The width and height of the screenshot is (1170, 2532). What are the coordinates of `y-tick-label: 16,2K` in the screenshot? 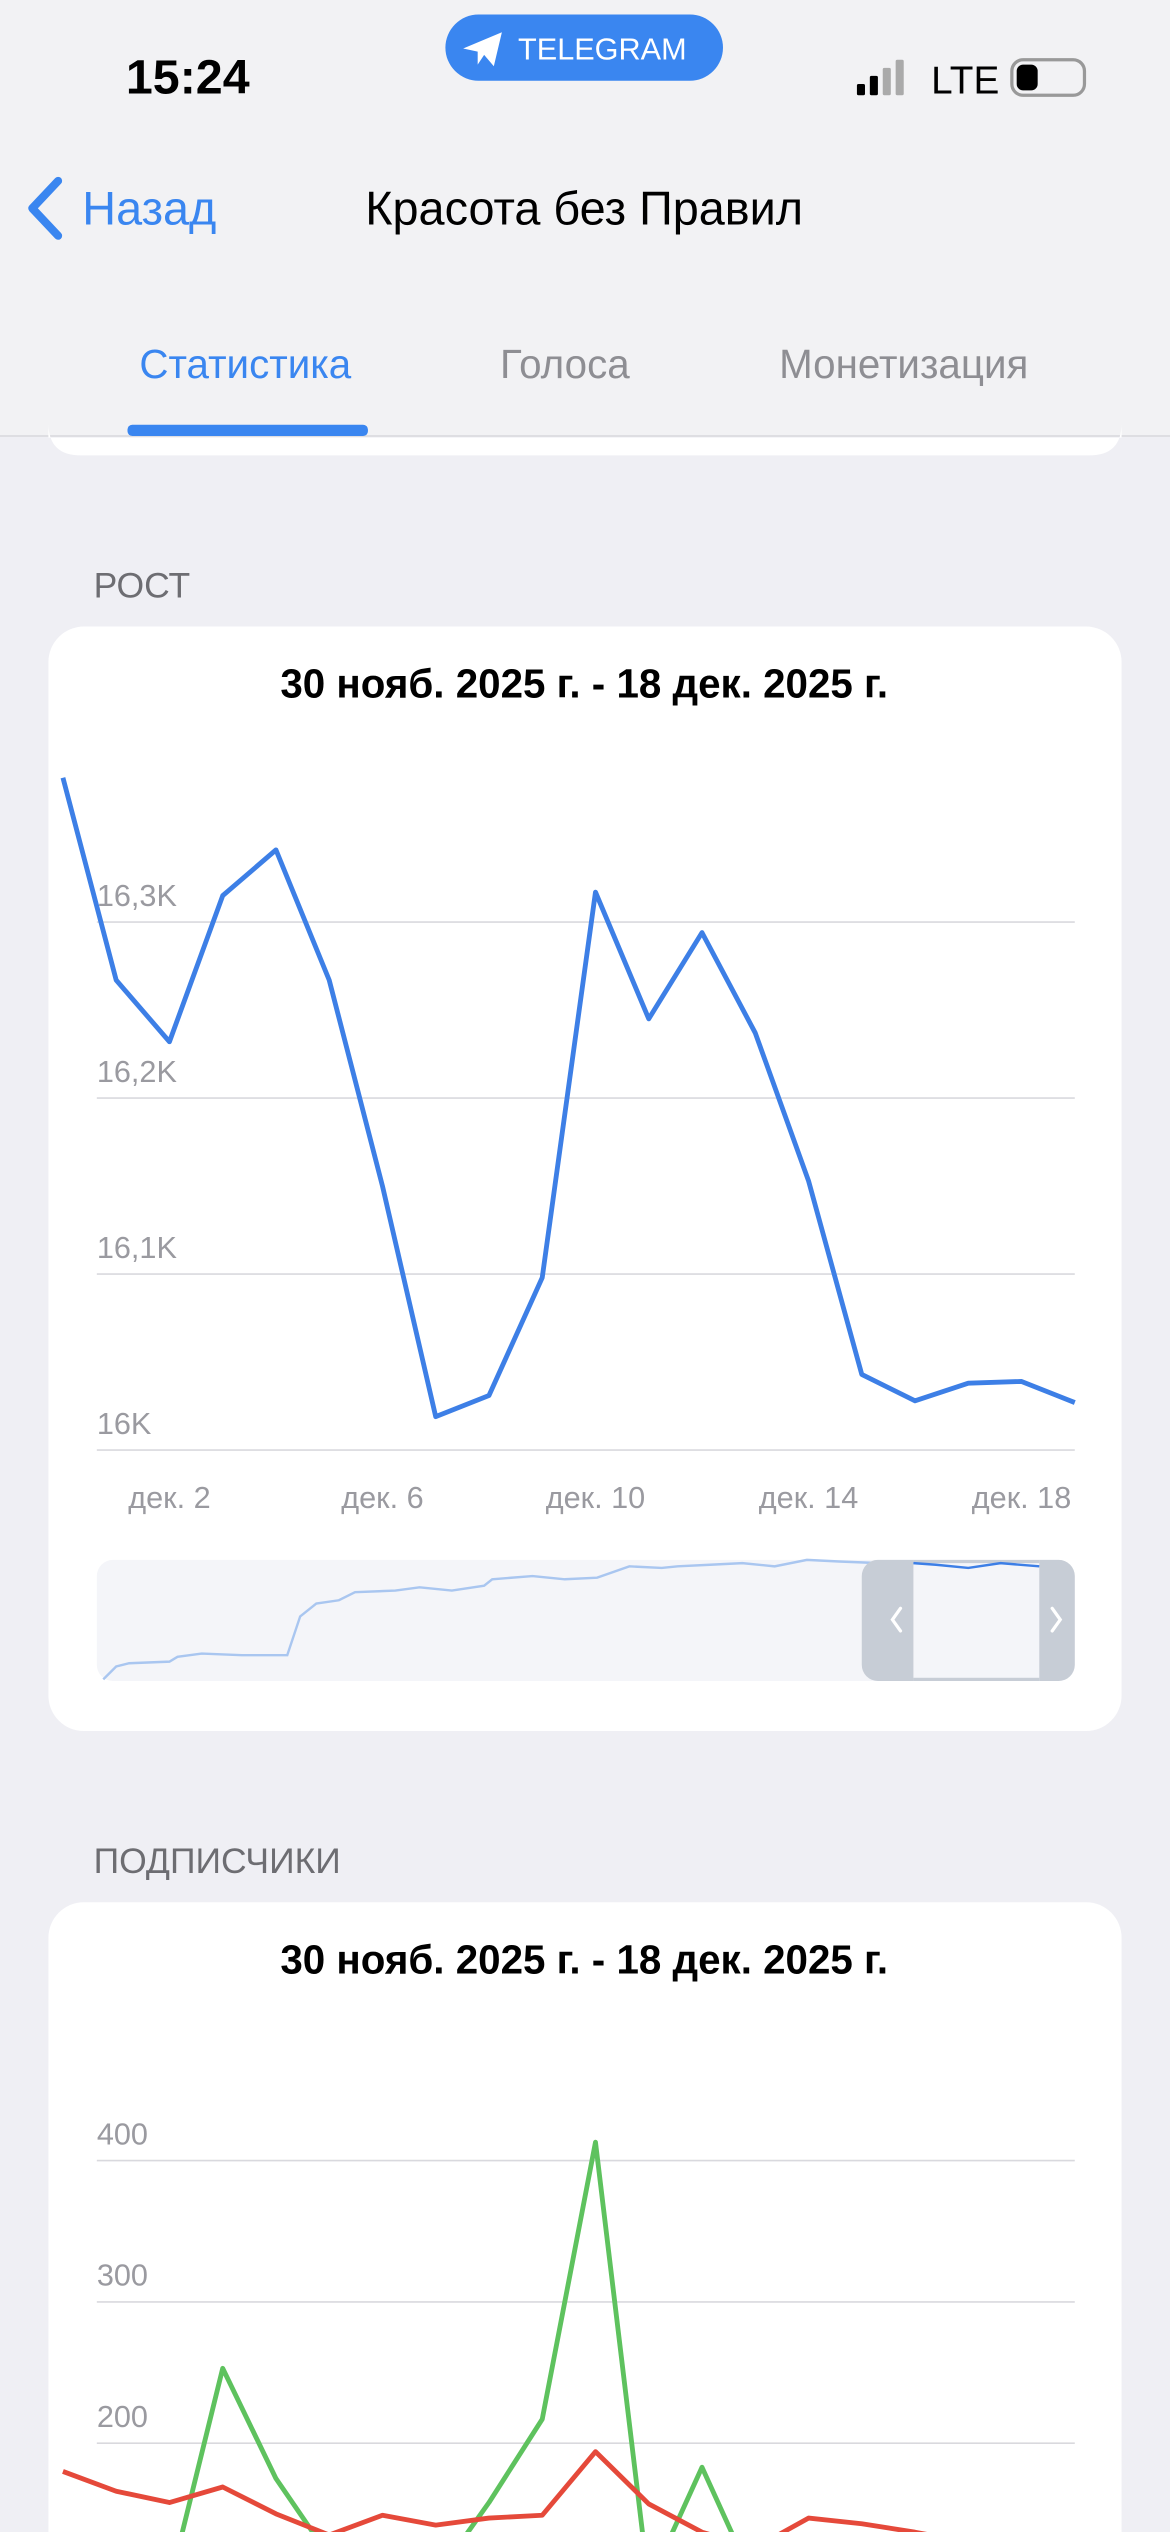 It's located at (137, 1072).